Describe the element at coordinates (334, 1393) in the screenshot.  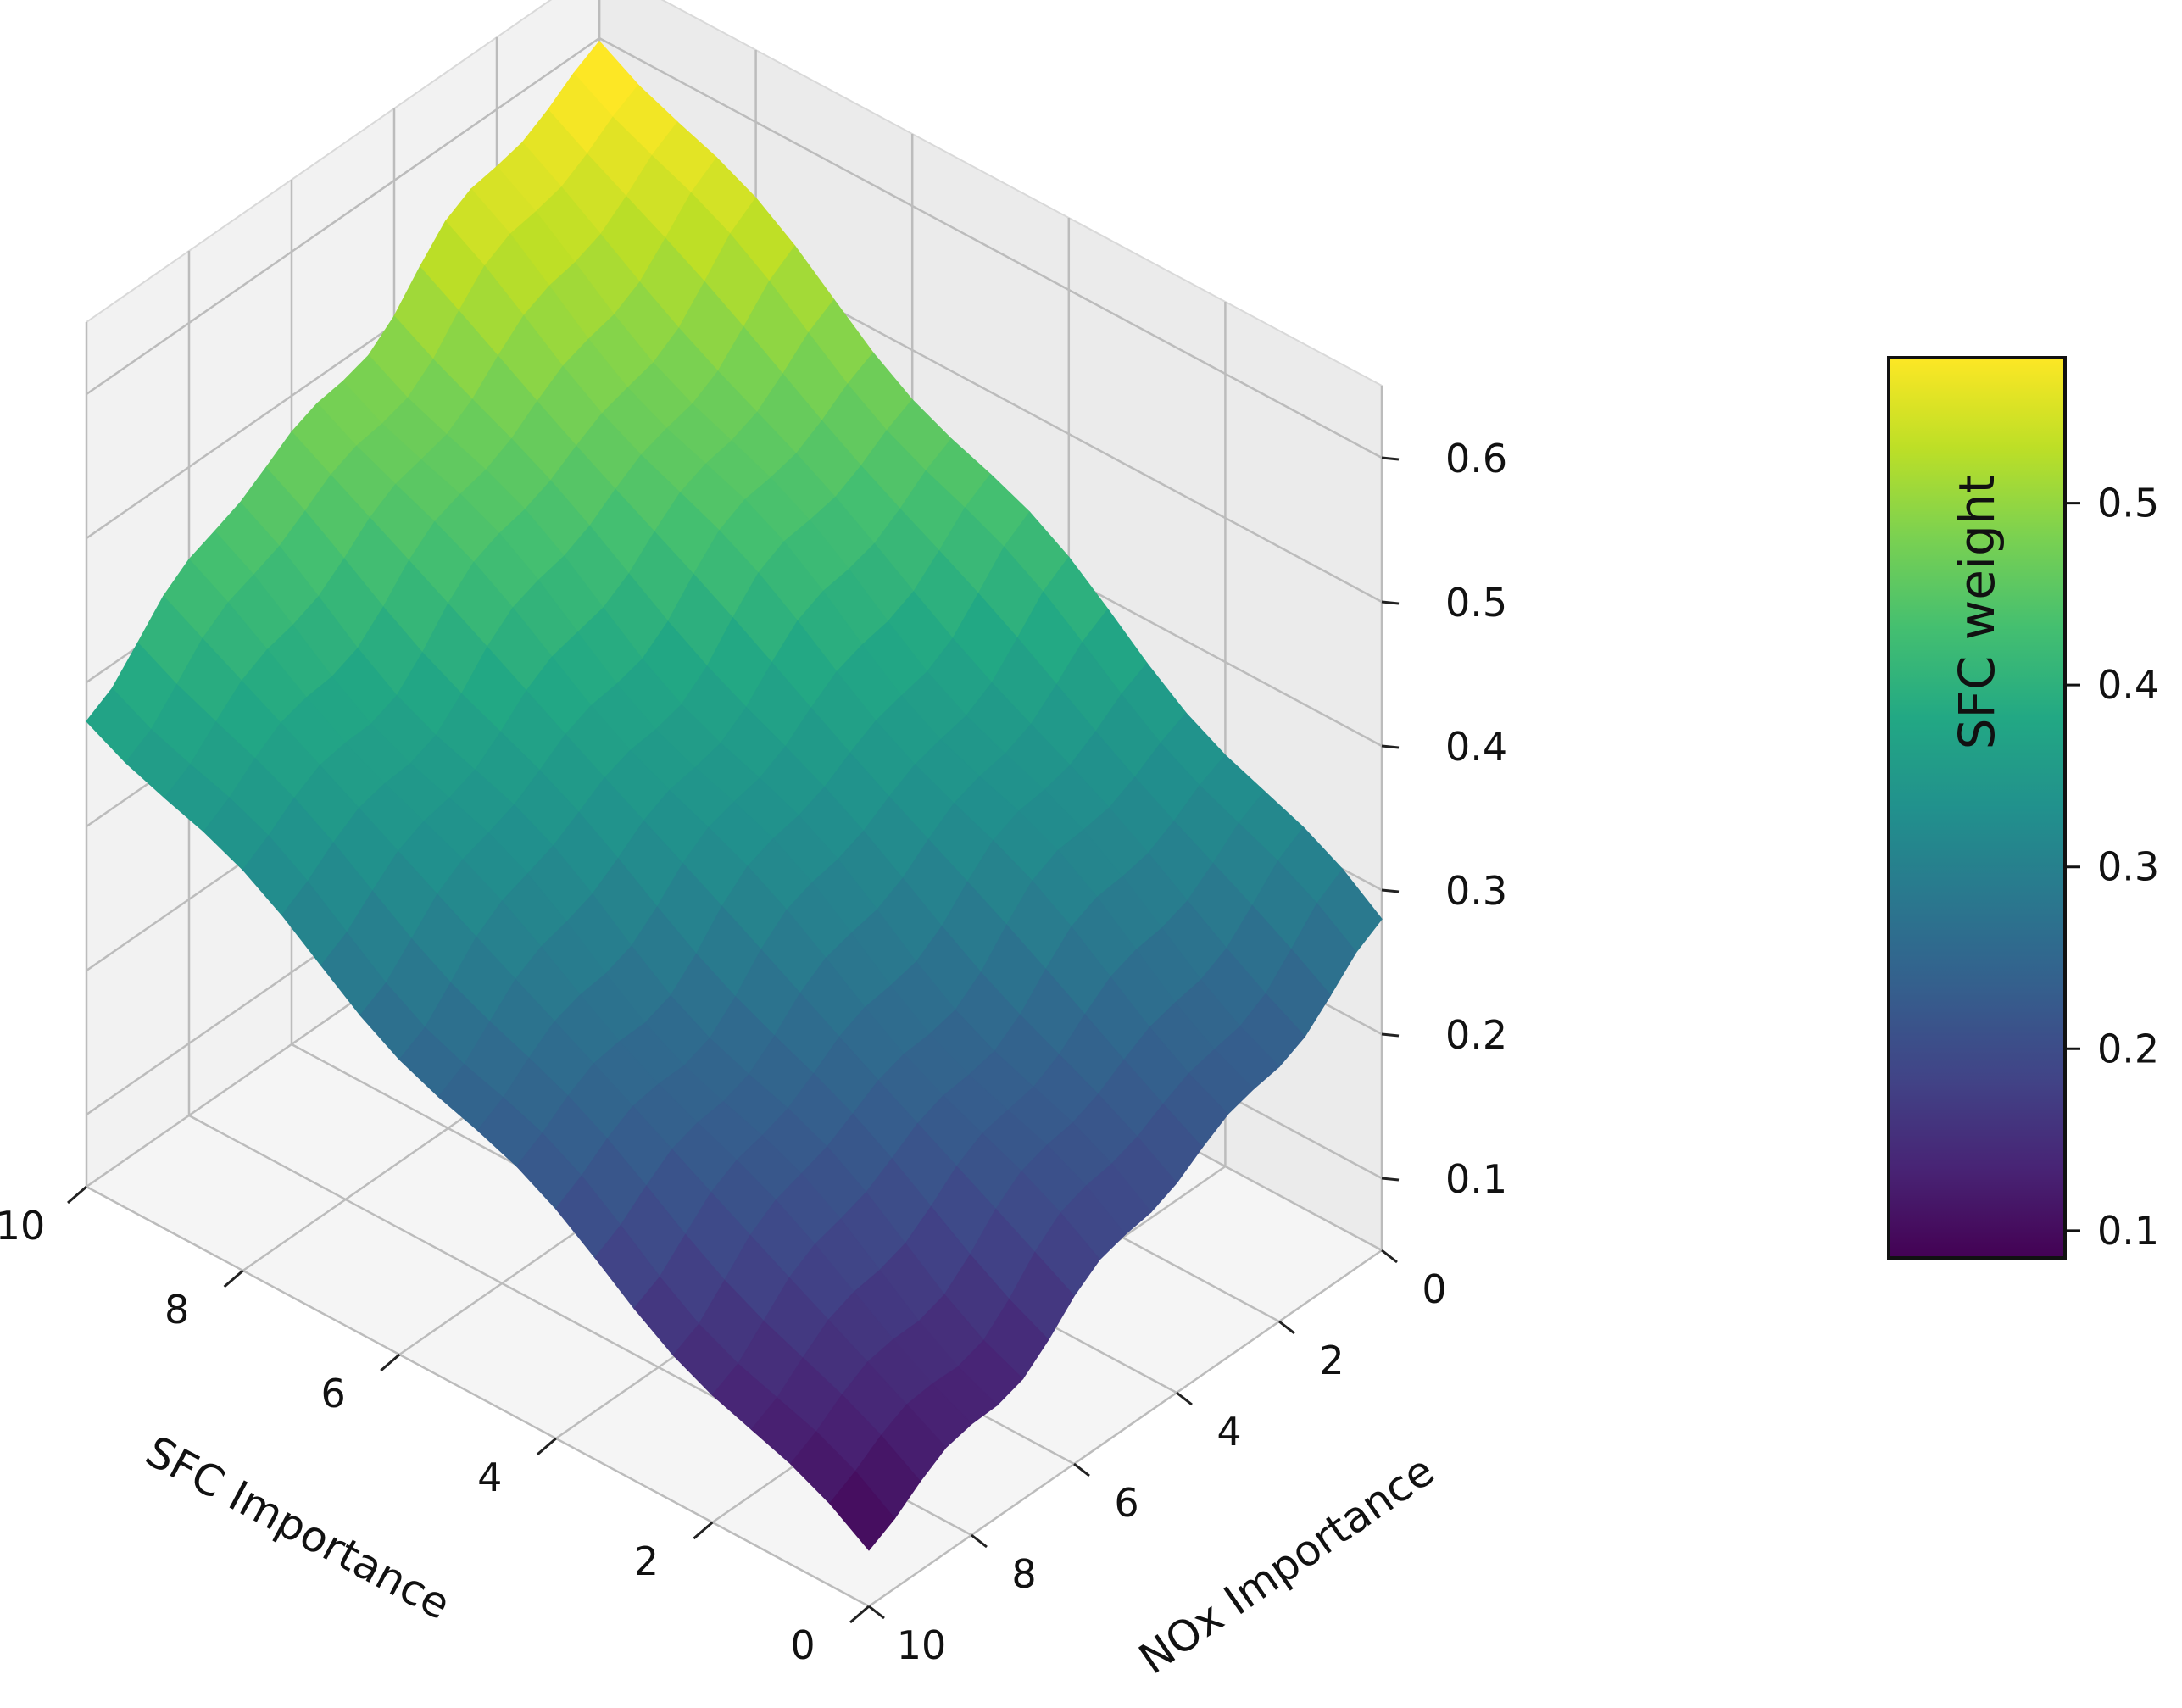
I see `sfc-tick-label: 6` at that location.